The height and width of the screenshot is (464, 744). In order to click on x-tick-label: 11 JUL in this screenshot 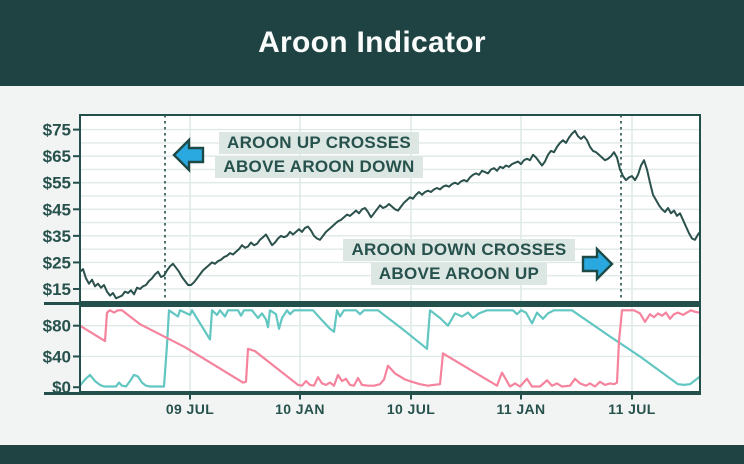, I will do `click(632, 409)`.